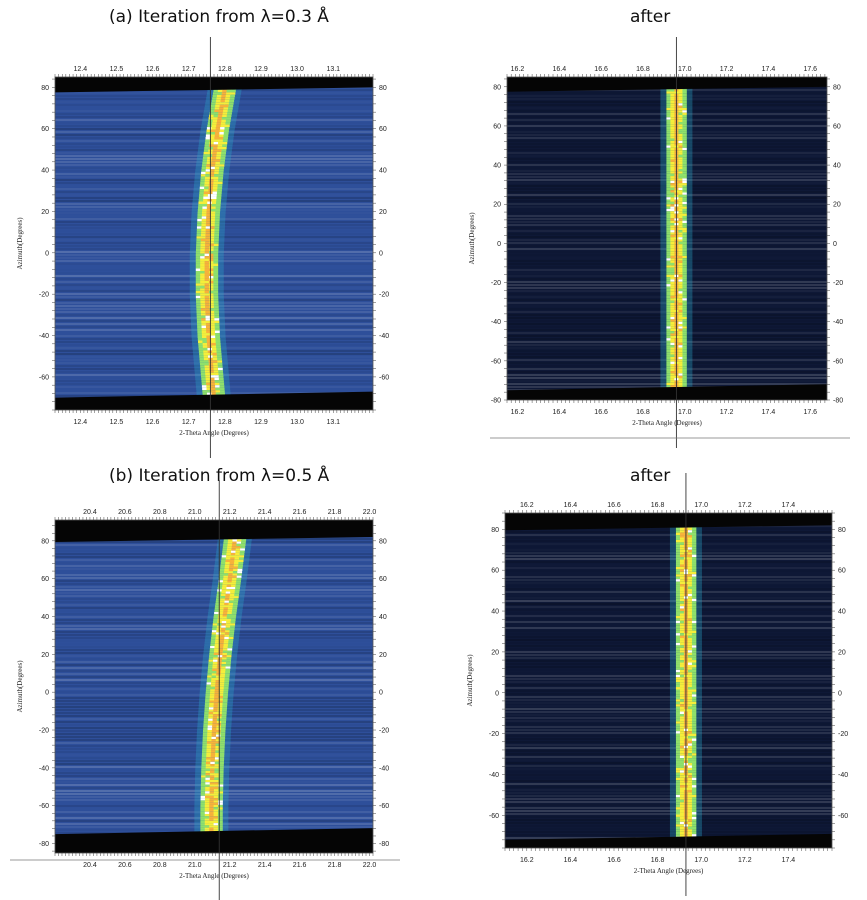  What do you see at coordinates (214, 686) in the screenshot?
I see `plot-frame` at bounding box center [214, 686].